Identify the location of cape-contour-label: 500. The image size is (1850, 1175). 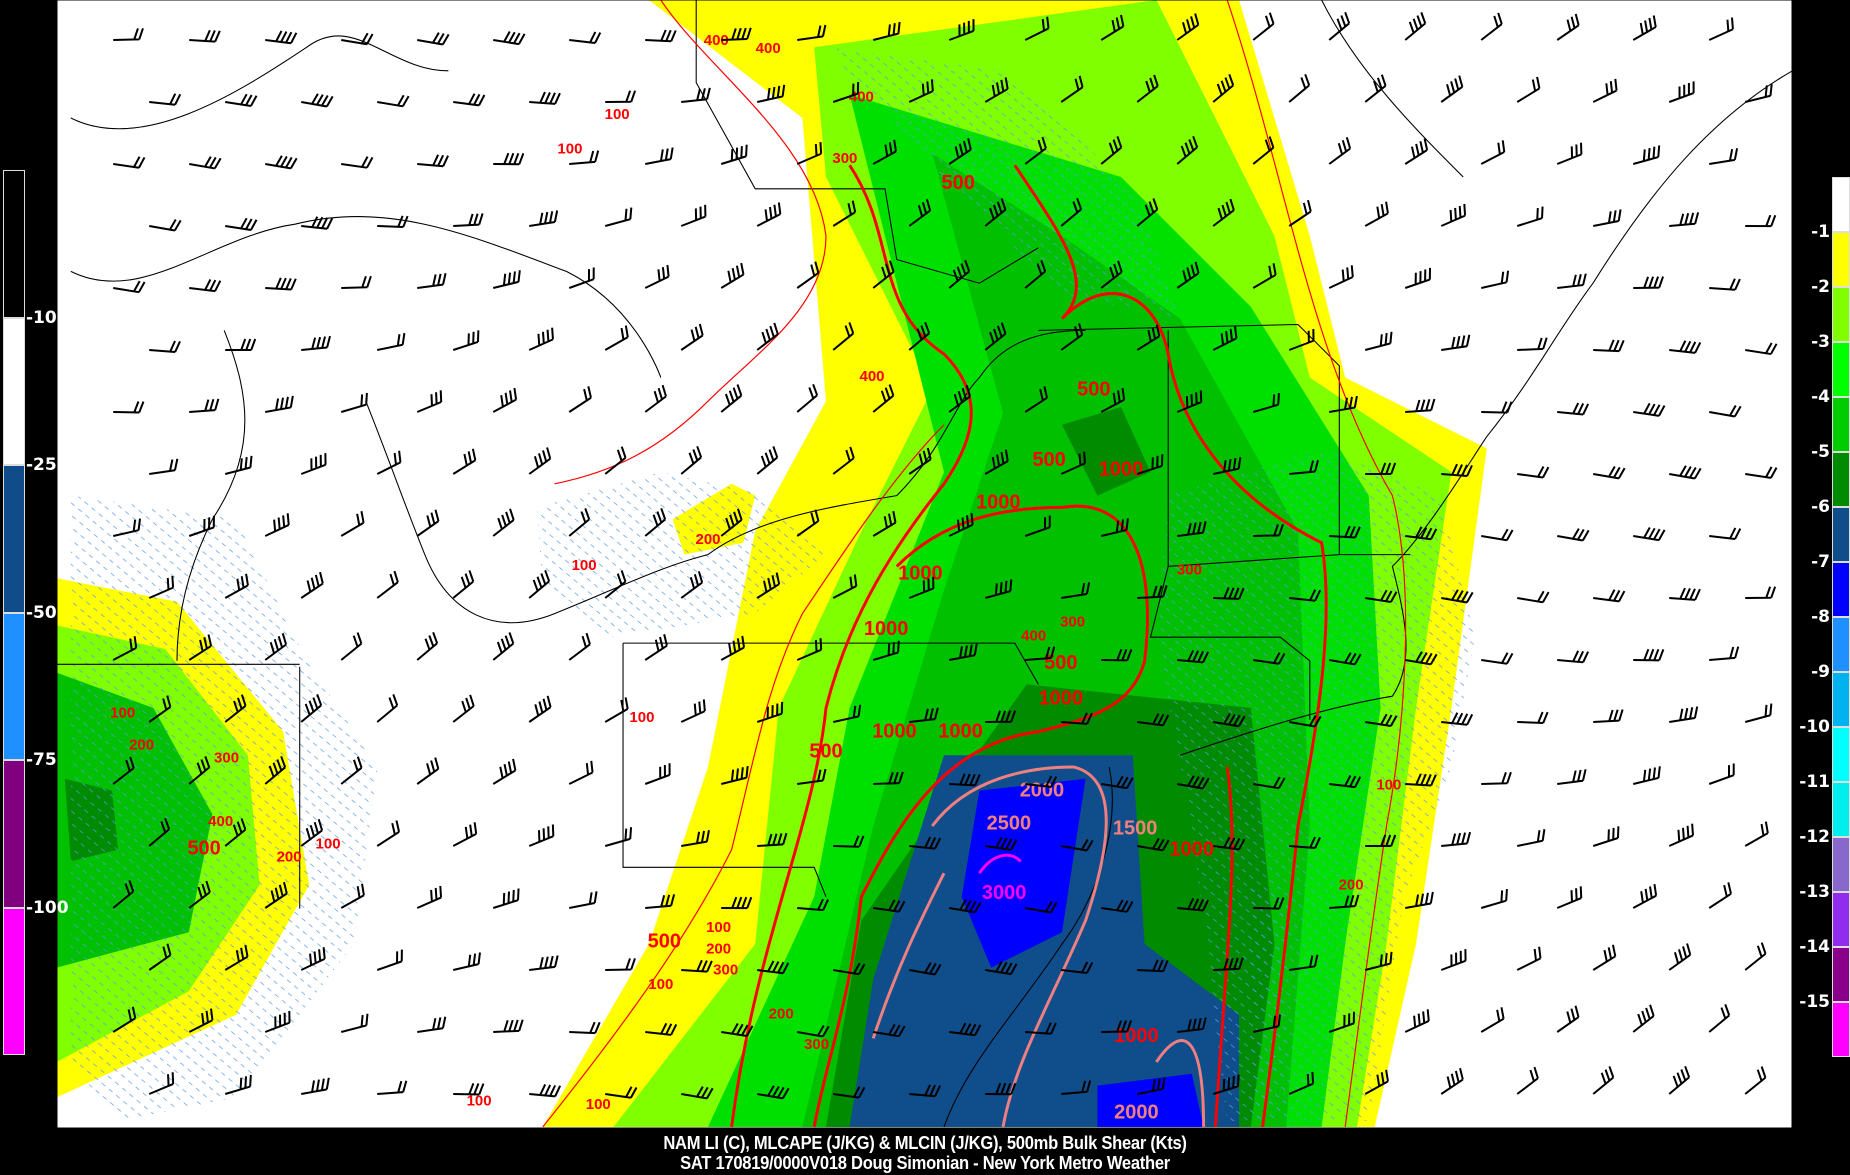
(1093, 389).